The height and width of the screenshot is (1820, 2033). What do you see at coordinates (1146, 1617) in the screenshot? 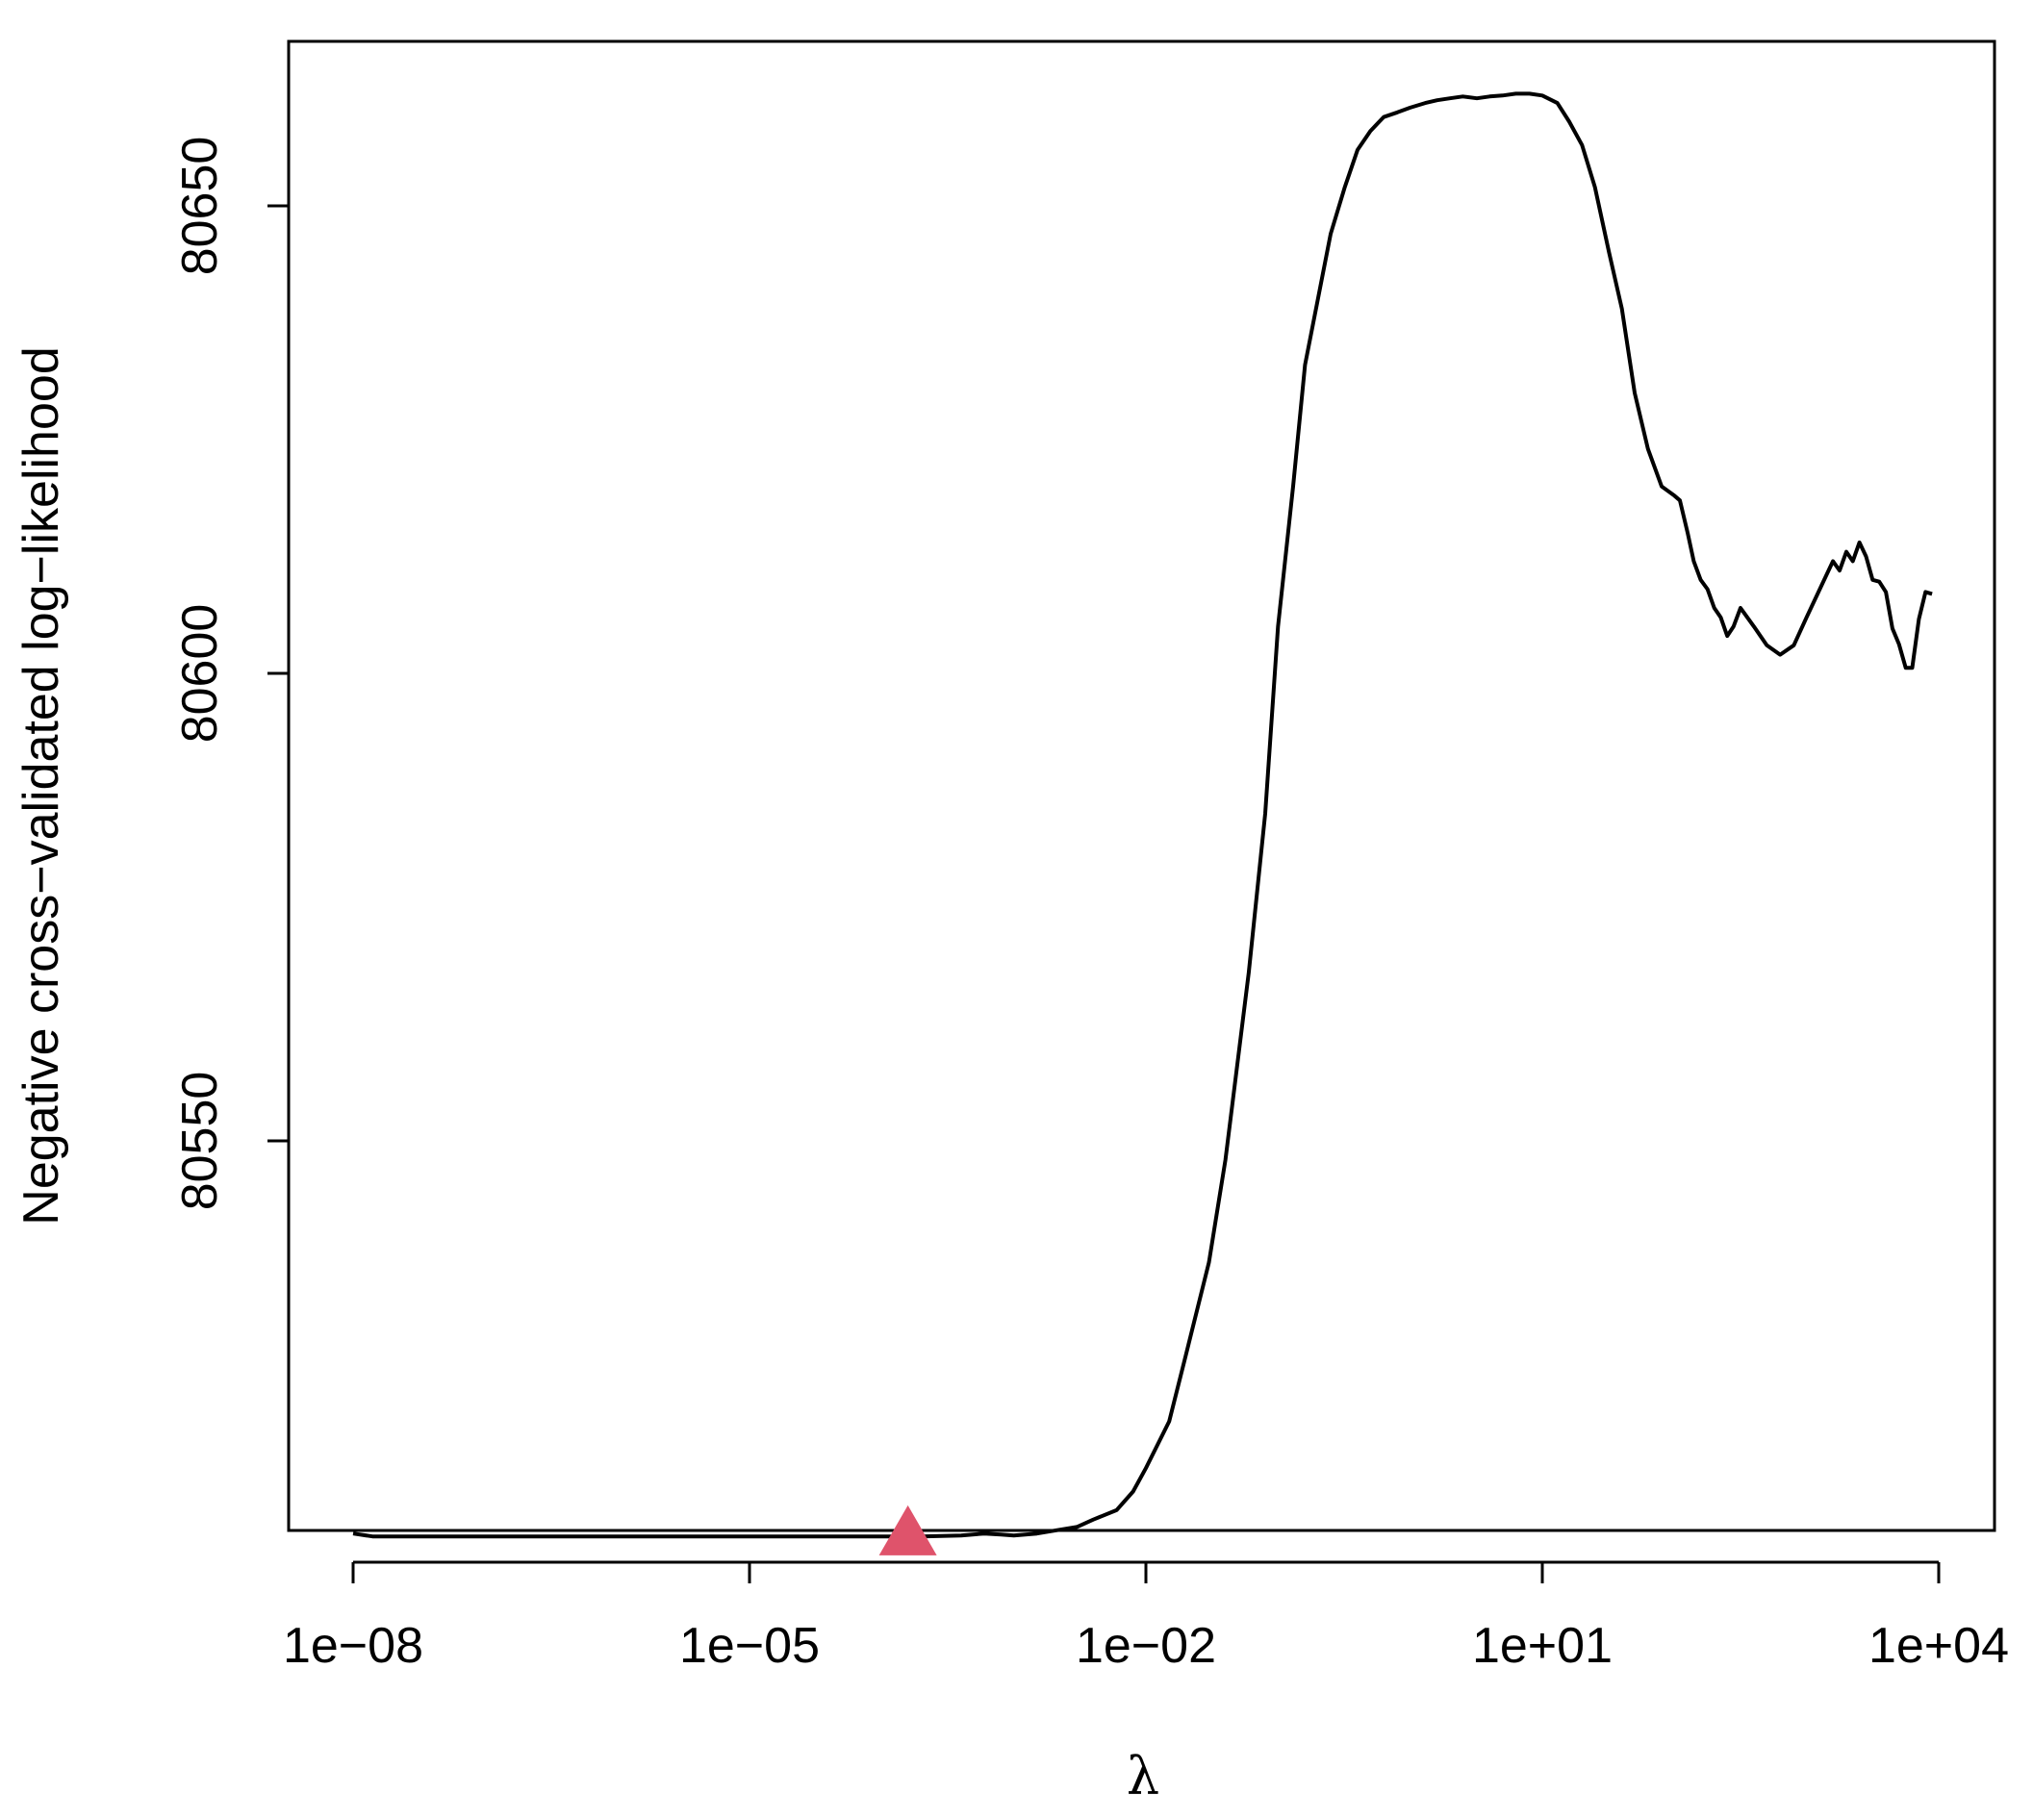
I see `x-axis: 1e−08 1e−05 1e−02 1e+01 1e+04` at bounding box center [1146, 1617].